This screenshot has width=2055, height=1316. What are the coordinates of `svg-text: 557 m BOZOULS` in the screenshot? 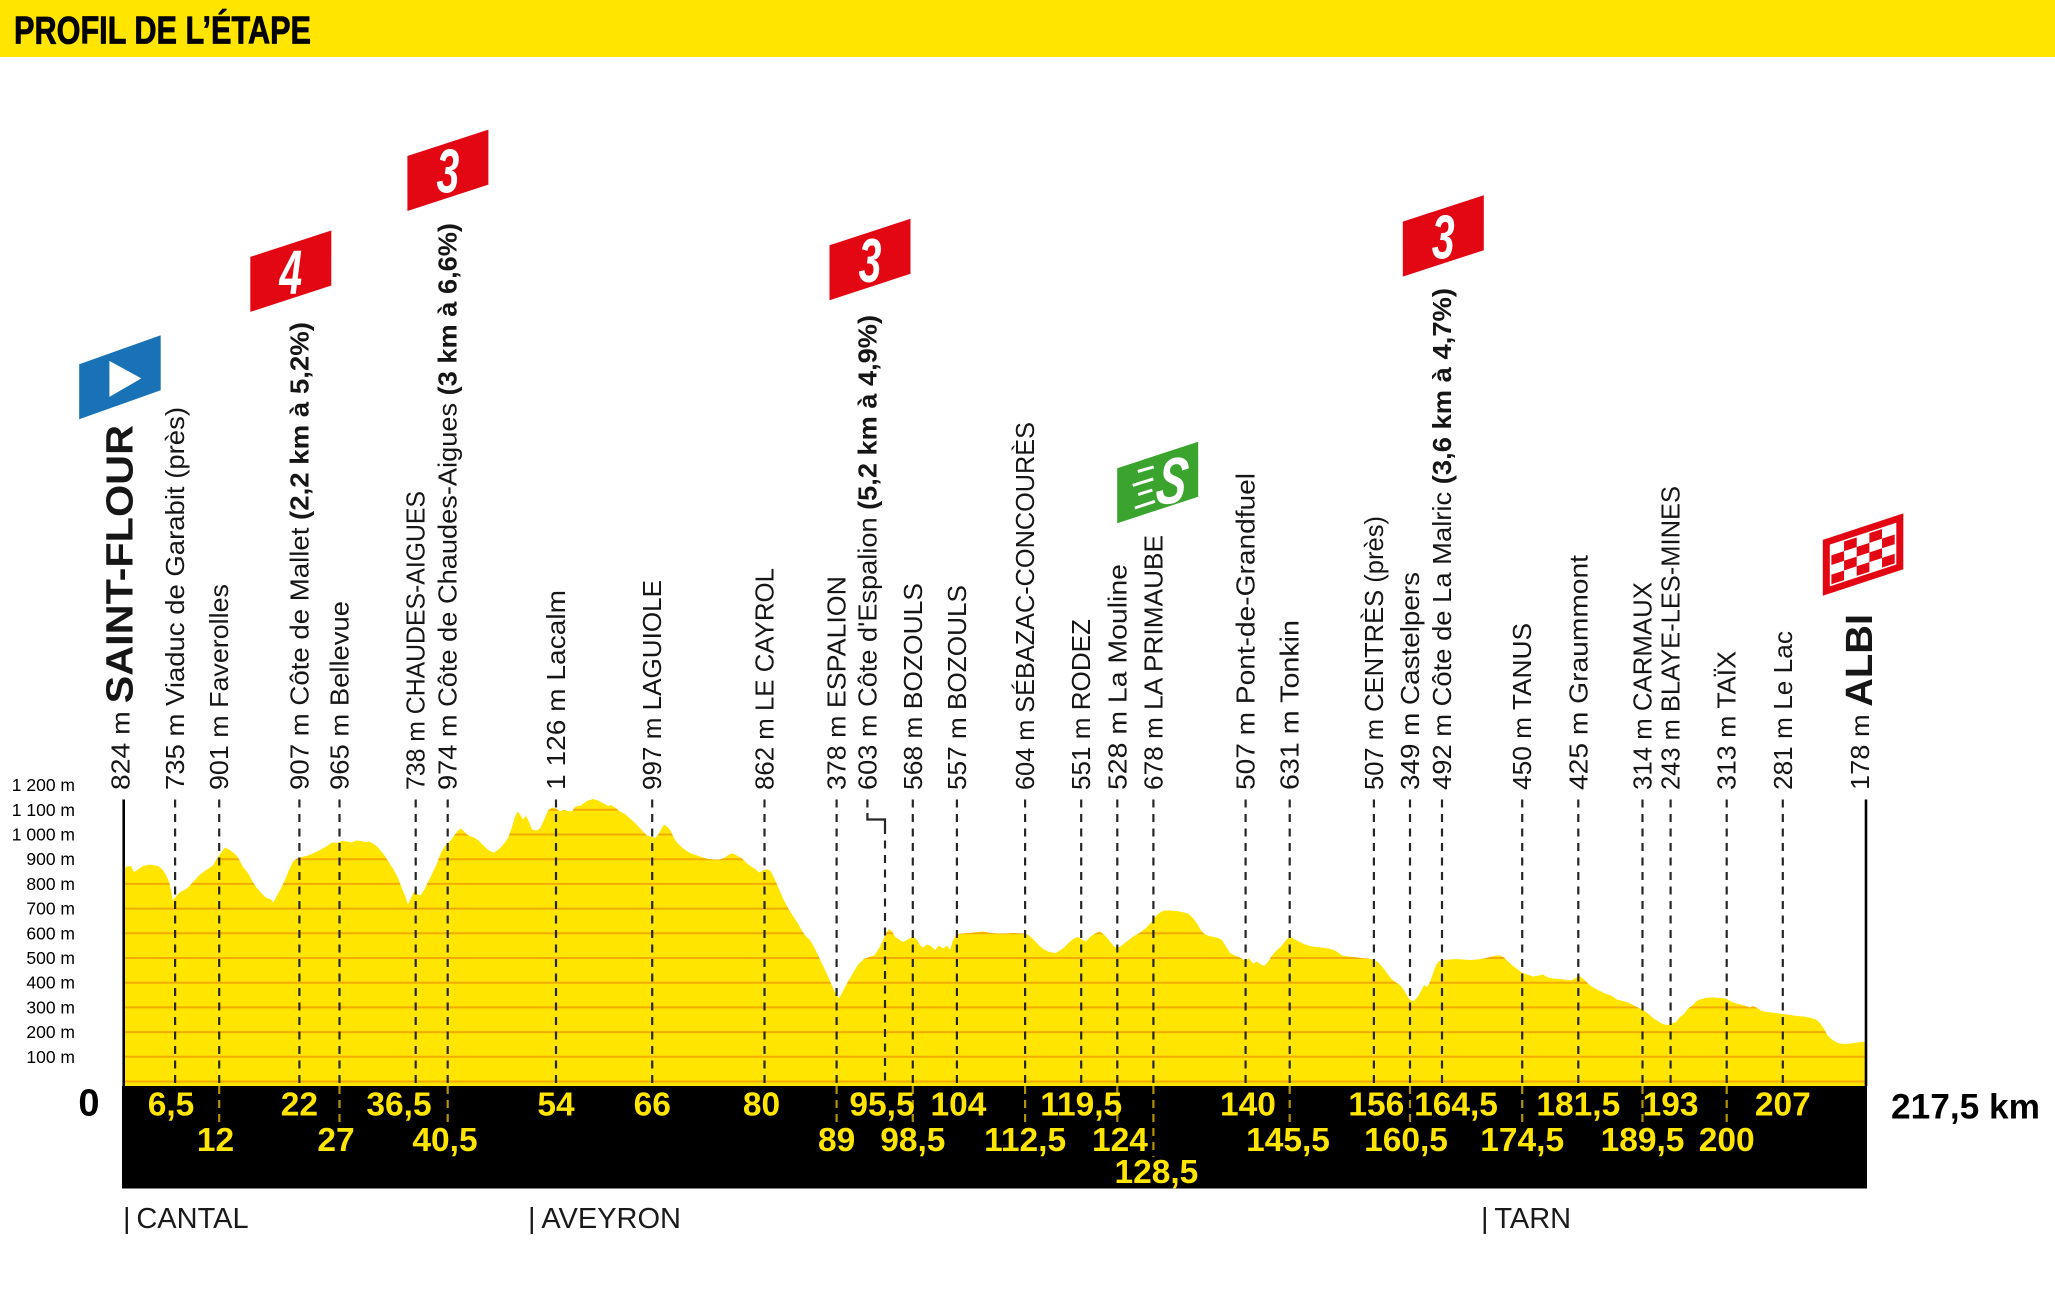 It's located at (957, 687).